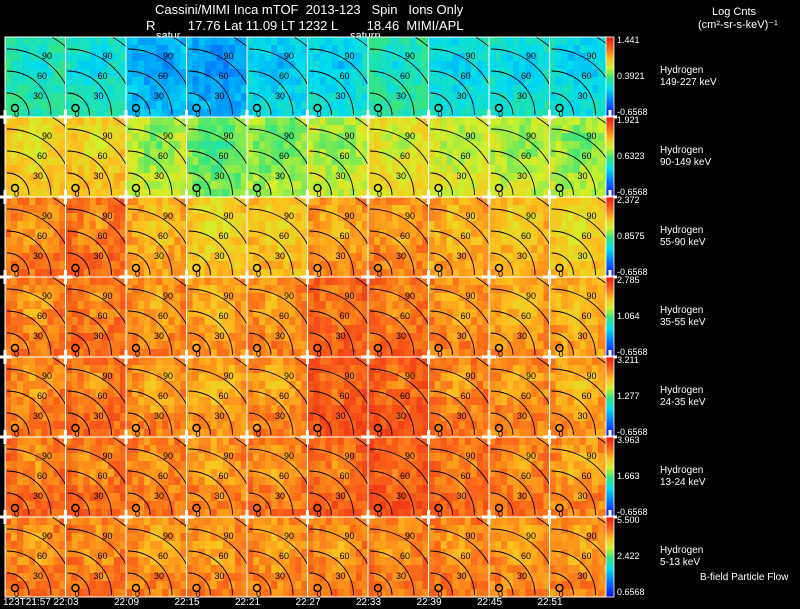 The image size is (800, 609). I want to click on heatmap-panel-r4-c2, so click(156, 397).